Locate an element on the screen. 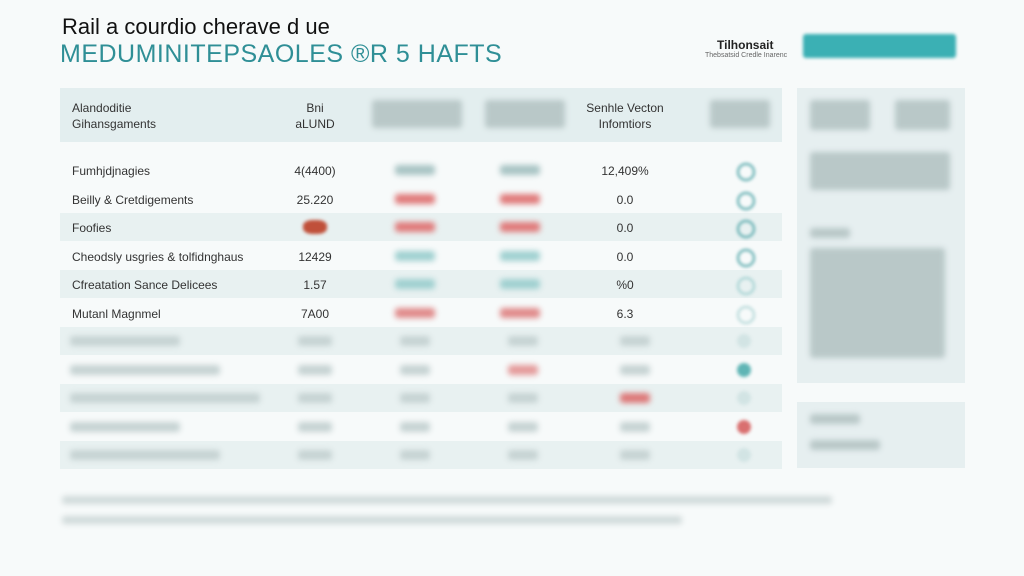 This screenshot has width=1024, height=576. row-label: Fumhjdjnagies is located at coordinates (111, 171).